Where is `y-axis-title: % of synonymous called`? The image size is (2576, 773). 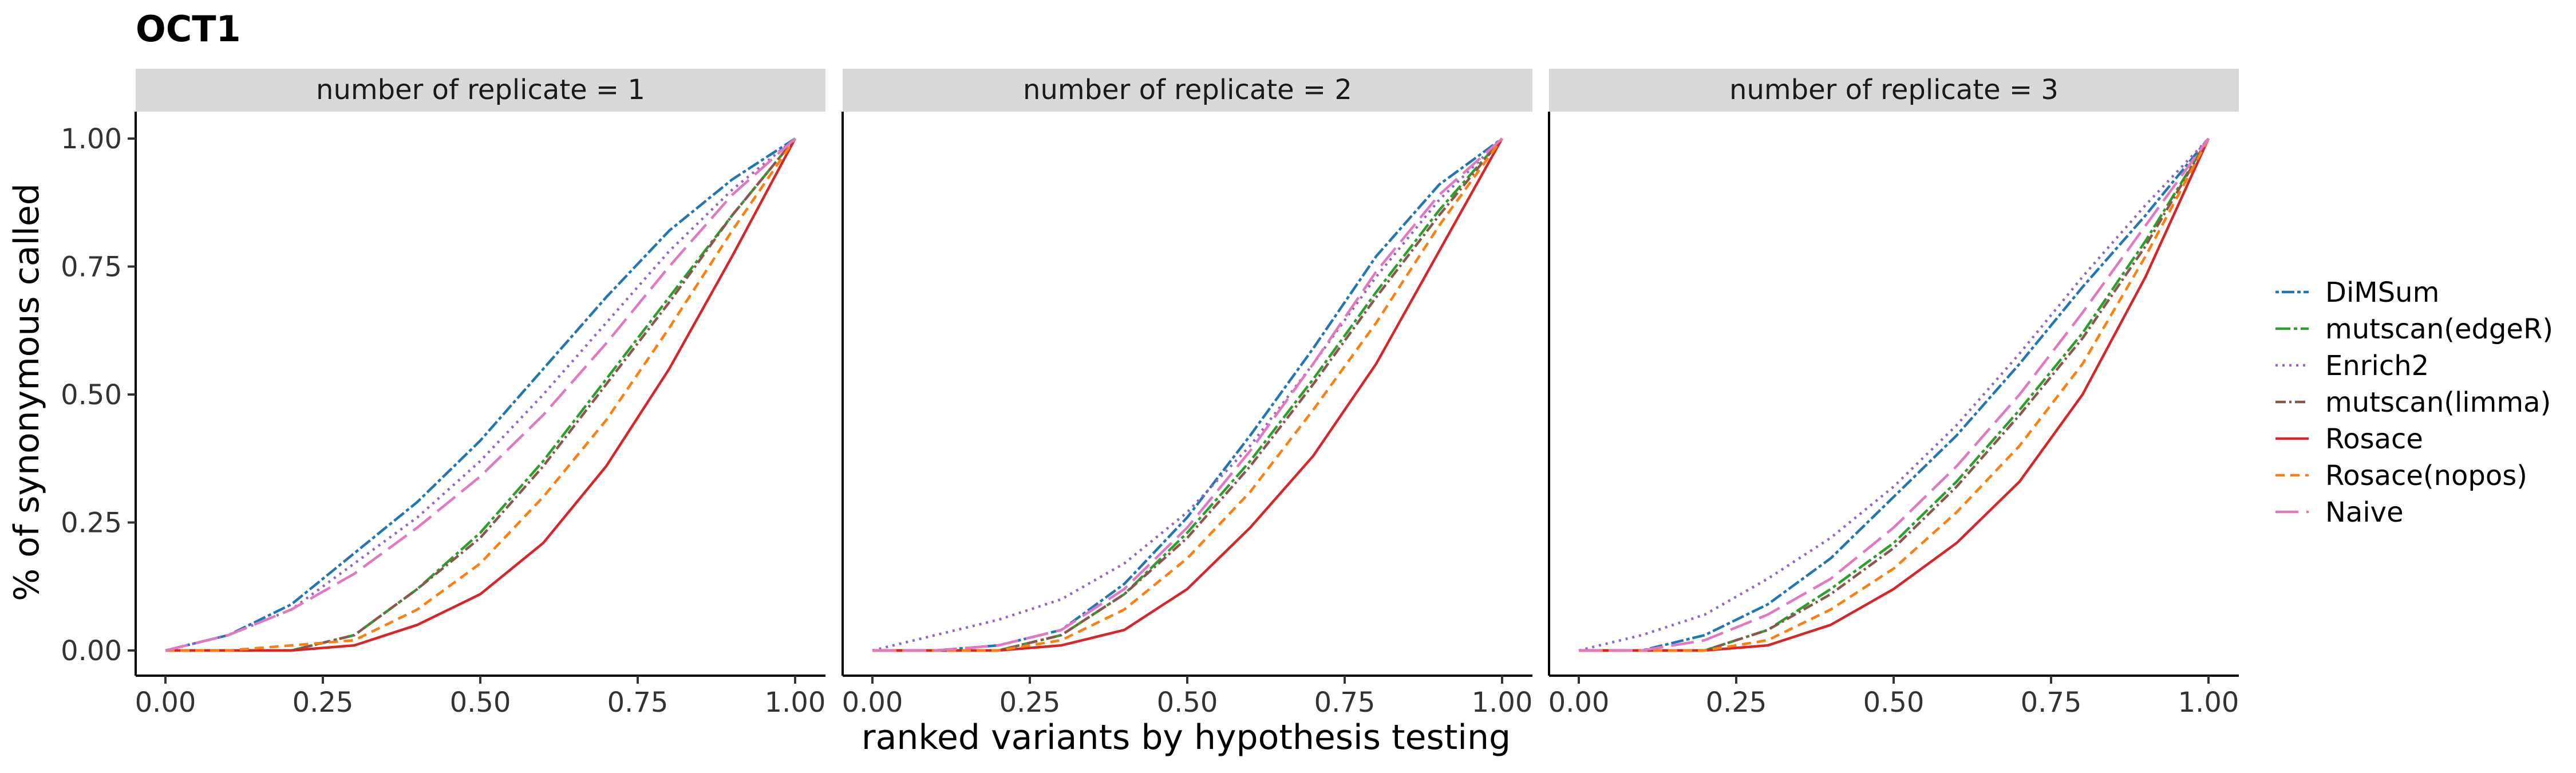
y-axis-title: % of synonymous called is located at coordinates (27, 392).